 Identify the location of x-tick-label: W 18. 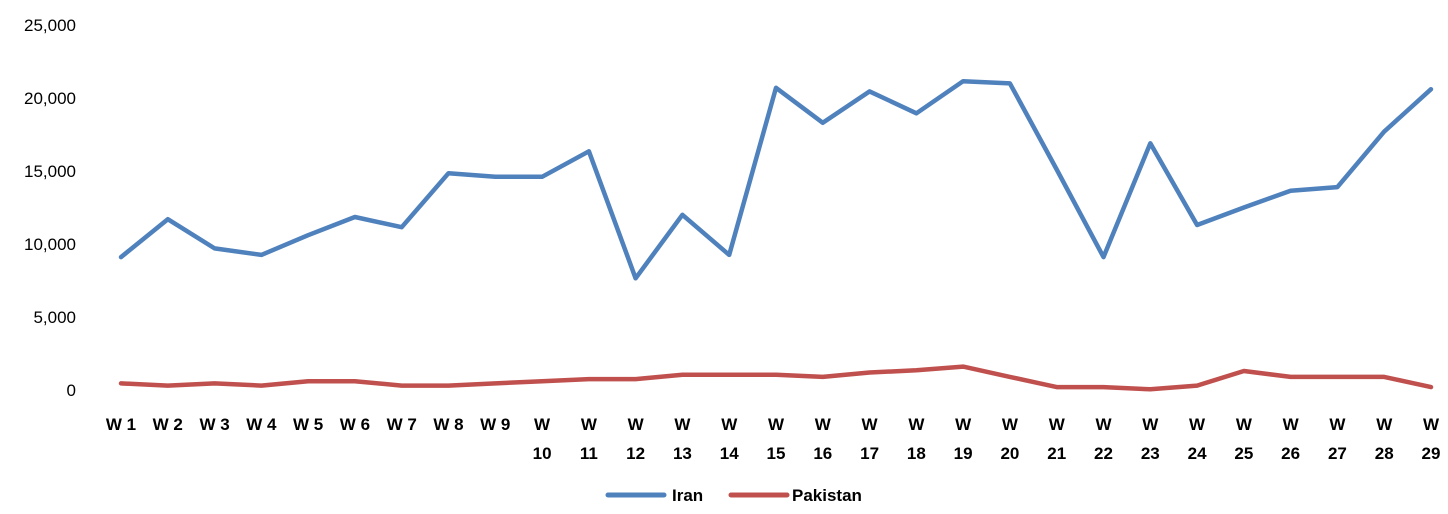
(916, 439).